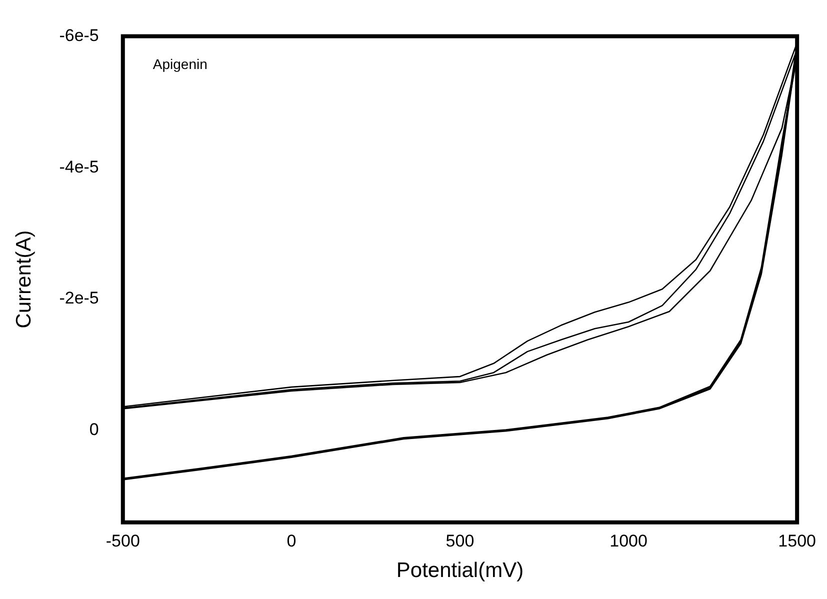 This screenshot has width=827, height=599. I want to click on y-tick-label: 0, so click(94, 430).